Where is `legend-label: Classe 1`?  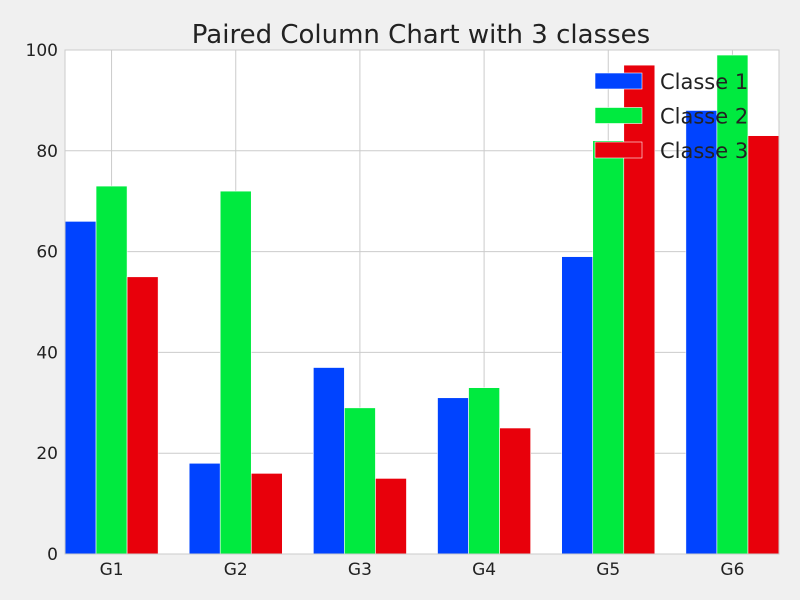
legend-label: Classe 1 is located at coordinates (704, 82).